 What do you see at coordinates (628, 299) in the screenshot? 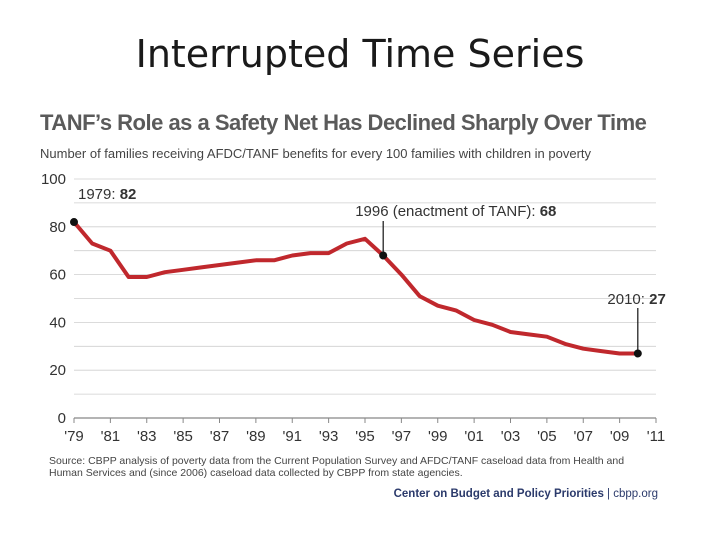
I see `annotation-text: 2010:` at bounding box center [628, 299].